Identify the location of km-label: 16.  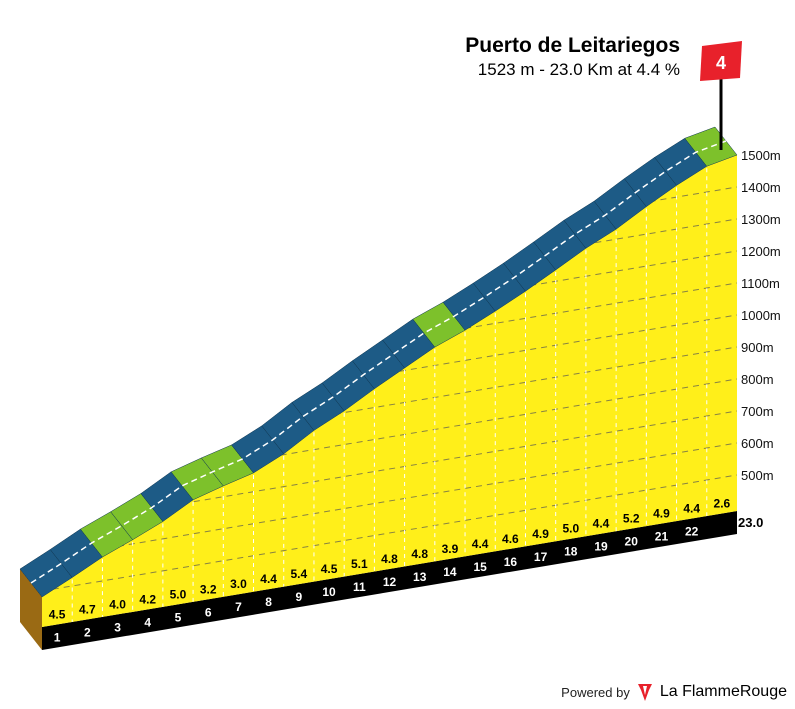
(511, 562).